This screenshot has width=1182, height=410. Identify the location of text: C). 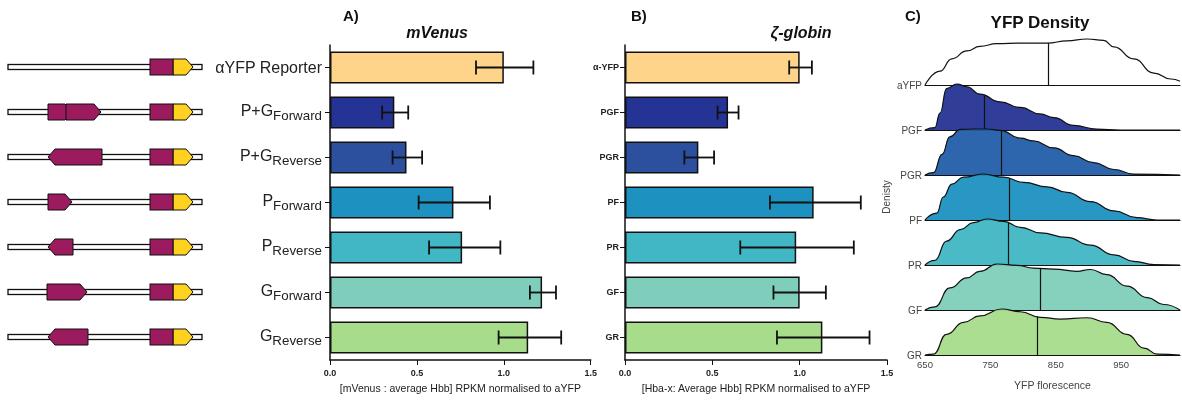
(913, 15).